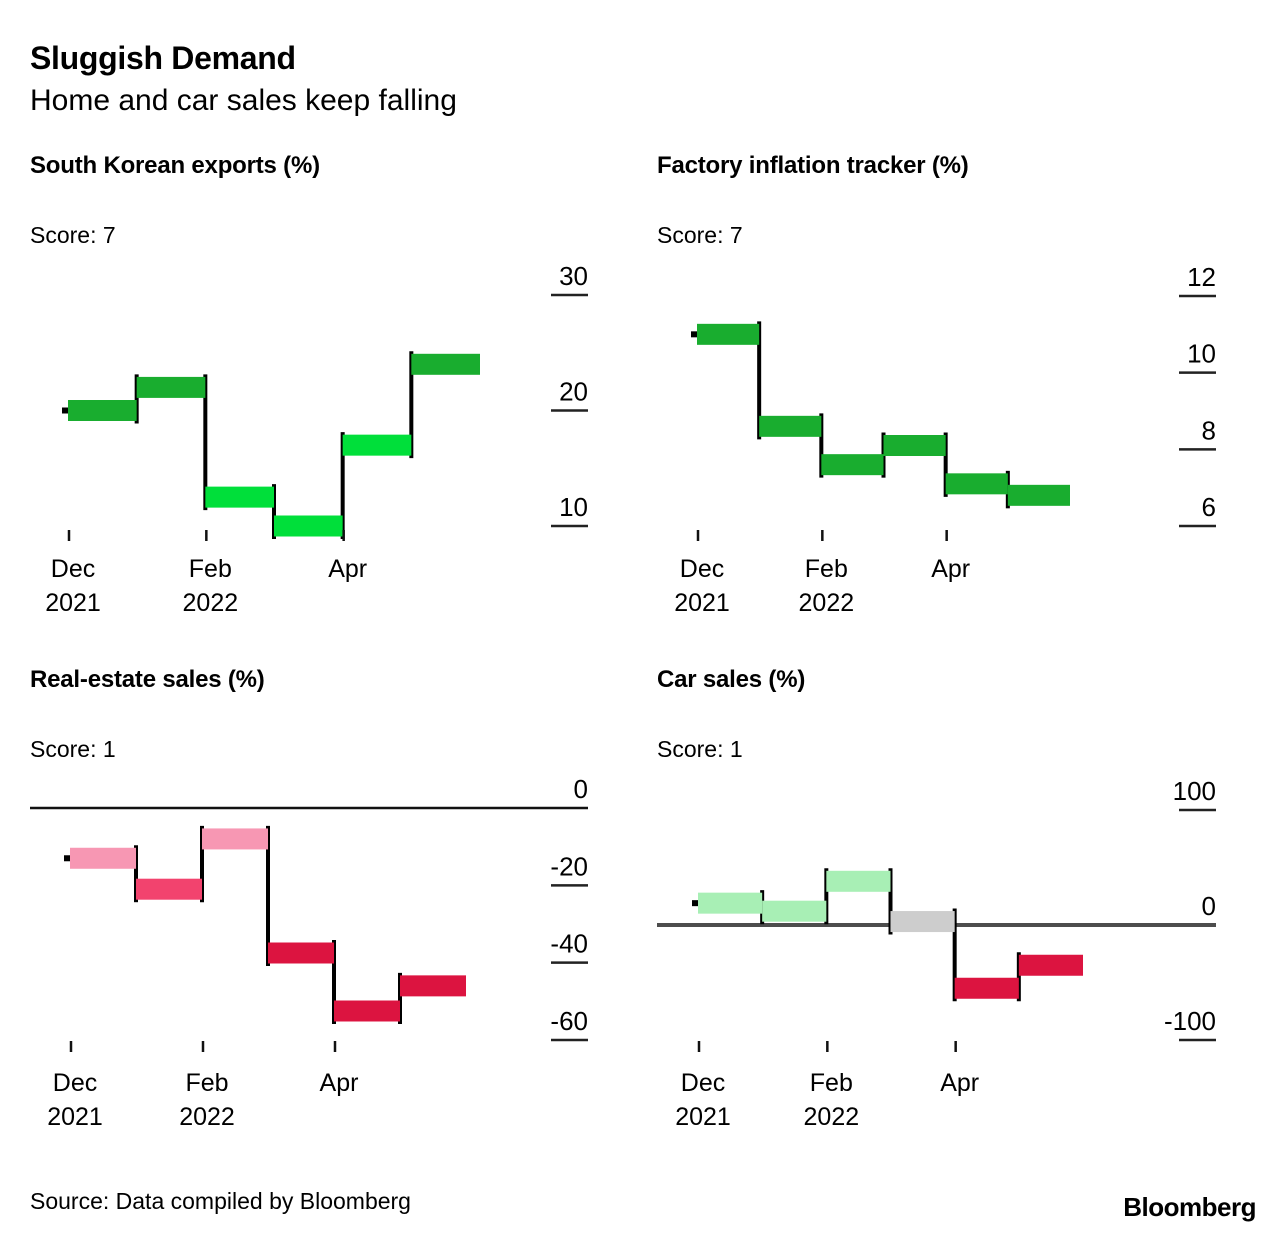 The height and width of the screenshot is (1240, 1285). I want to click on page-title: Sluggish Demand, so click(163, 58).